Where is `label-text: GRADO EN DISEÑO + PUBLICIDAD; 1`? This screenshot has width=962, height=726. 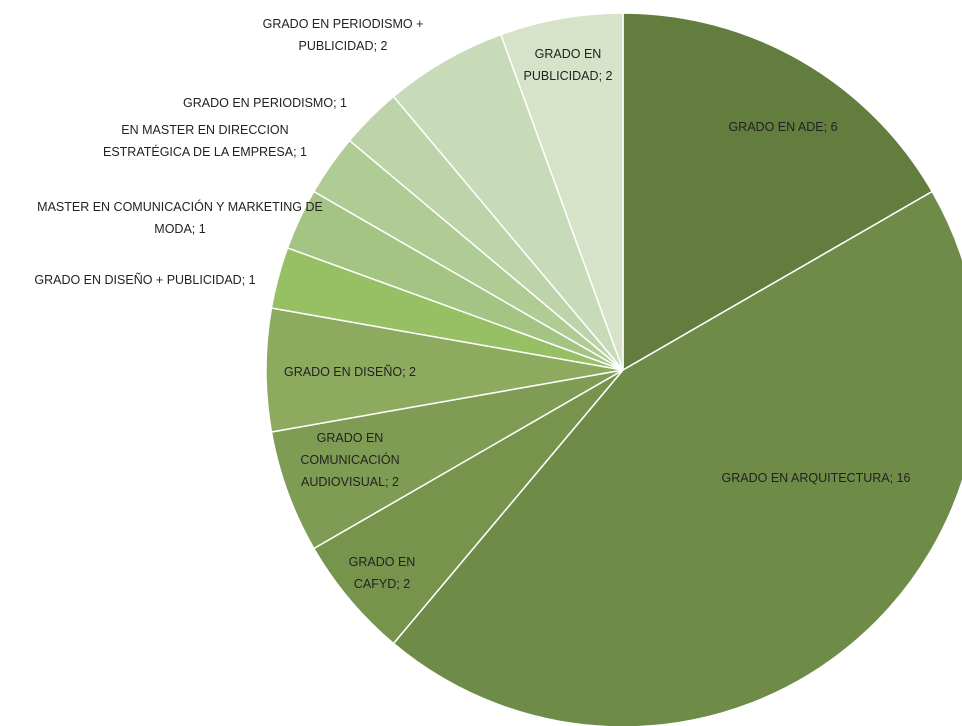 label-text: GRADO EN DISEÑO + PUBLICIDAD; 1 is located at coordinates (144, 280).